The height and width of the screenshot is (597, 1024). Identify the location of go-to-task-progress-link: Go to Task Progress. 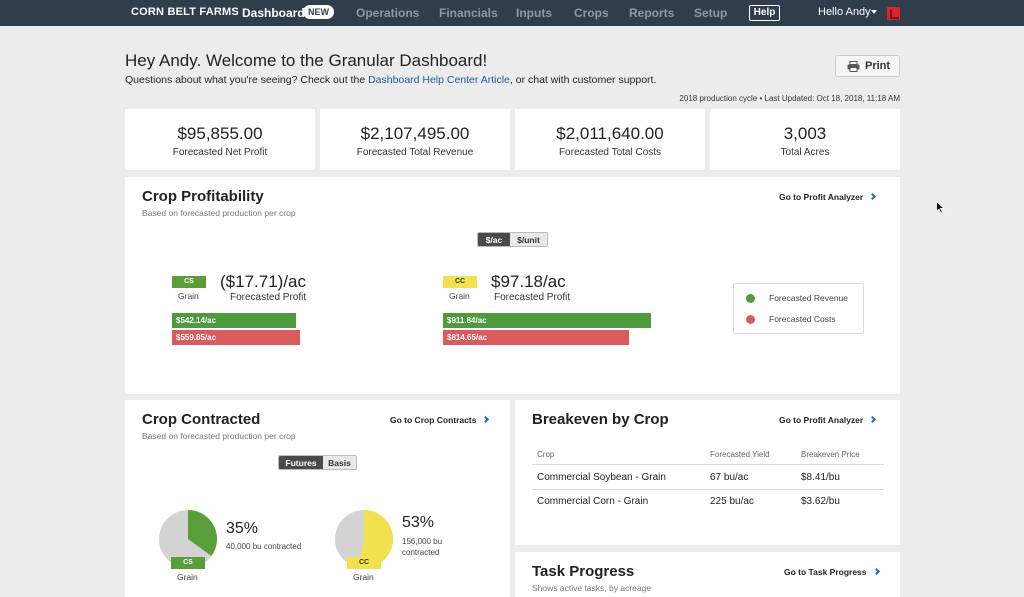
(832, 572).